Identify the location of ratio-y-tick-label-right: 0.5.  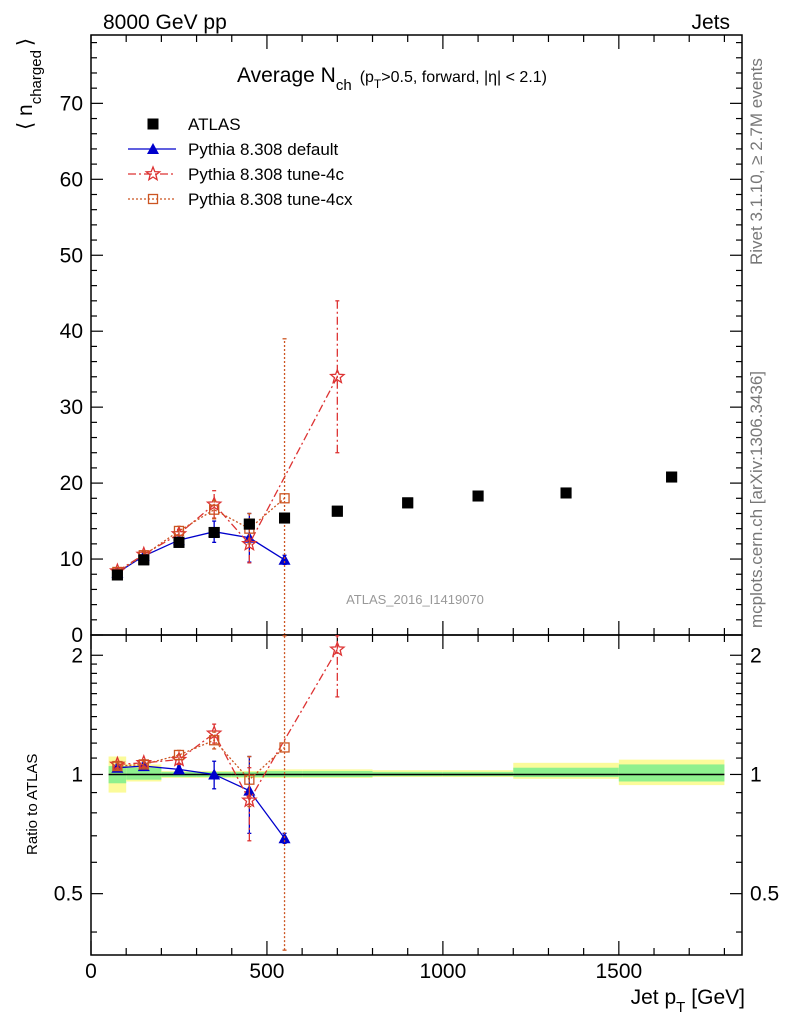
(764, 894).